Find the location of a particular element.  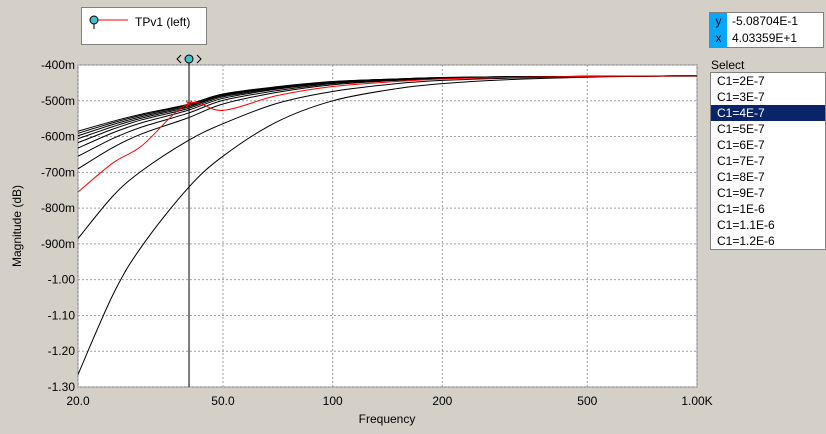

legend-label: TPv1 (left) is located at coordinates (163, 22).